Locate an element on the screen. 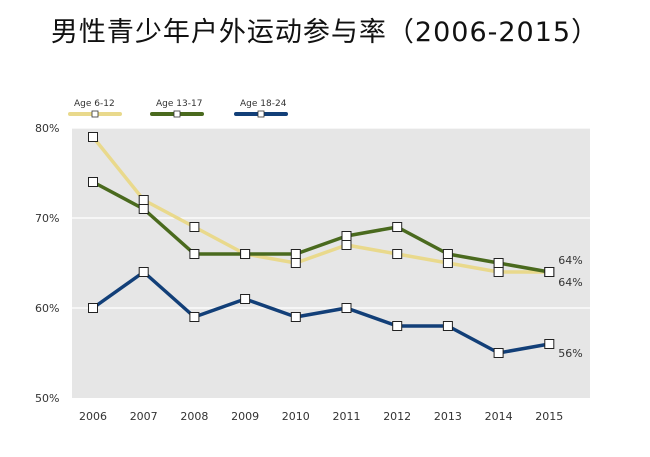  legend-label: Age 13-17 is located at coordinates (179, 104).